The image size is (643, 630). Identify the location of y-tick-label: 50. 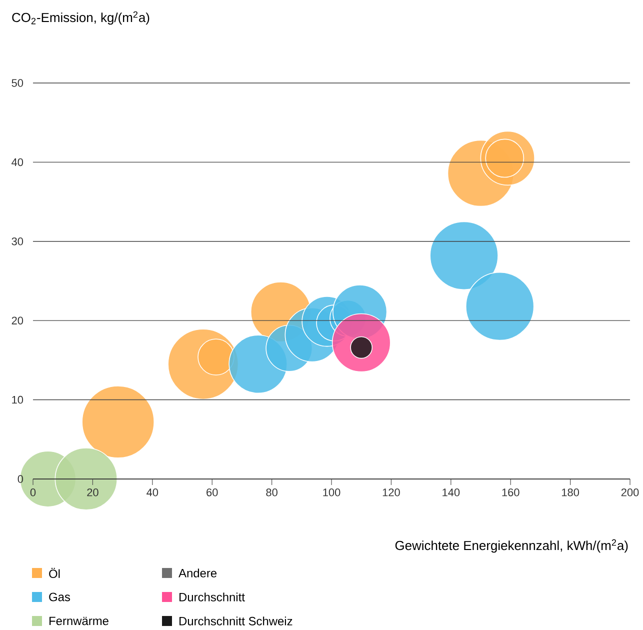
(18, 83).